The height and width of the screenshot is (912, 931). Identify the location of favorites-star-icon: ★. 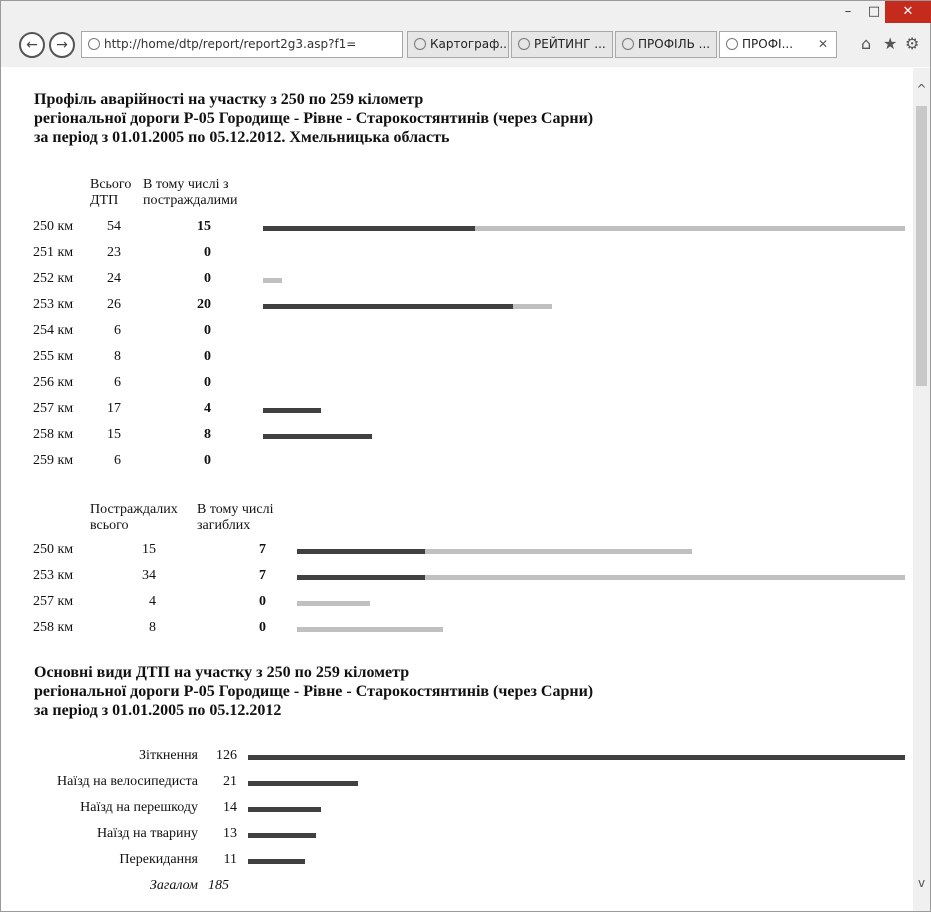
(890, 43).